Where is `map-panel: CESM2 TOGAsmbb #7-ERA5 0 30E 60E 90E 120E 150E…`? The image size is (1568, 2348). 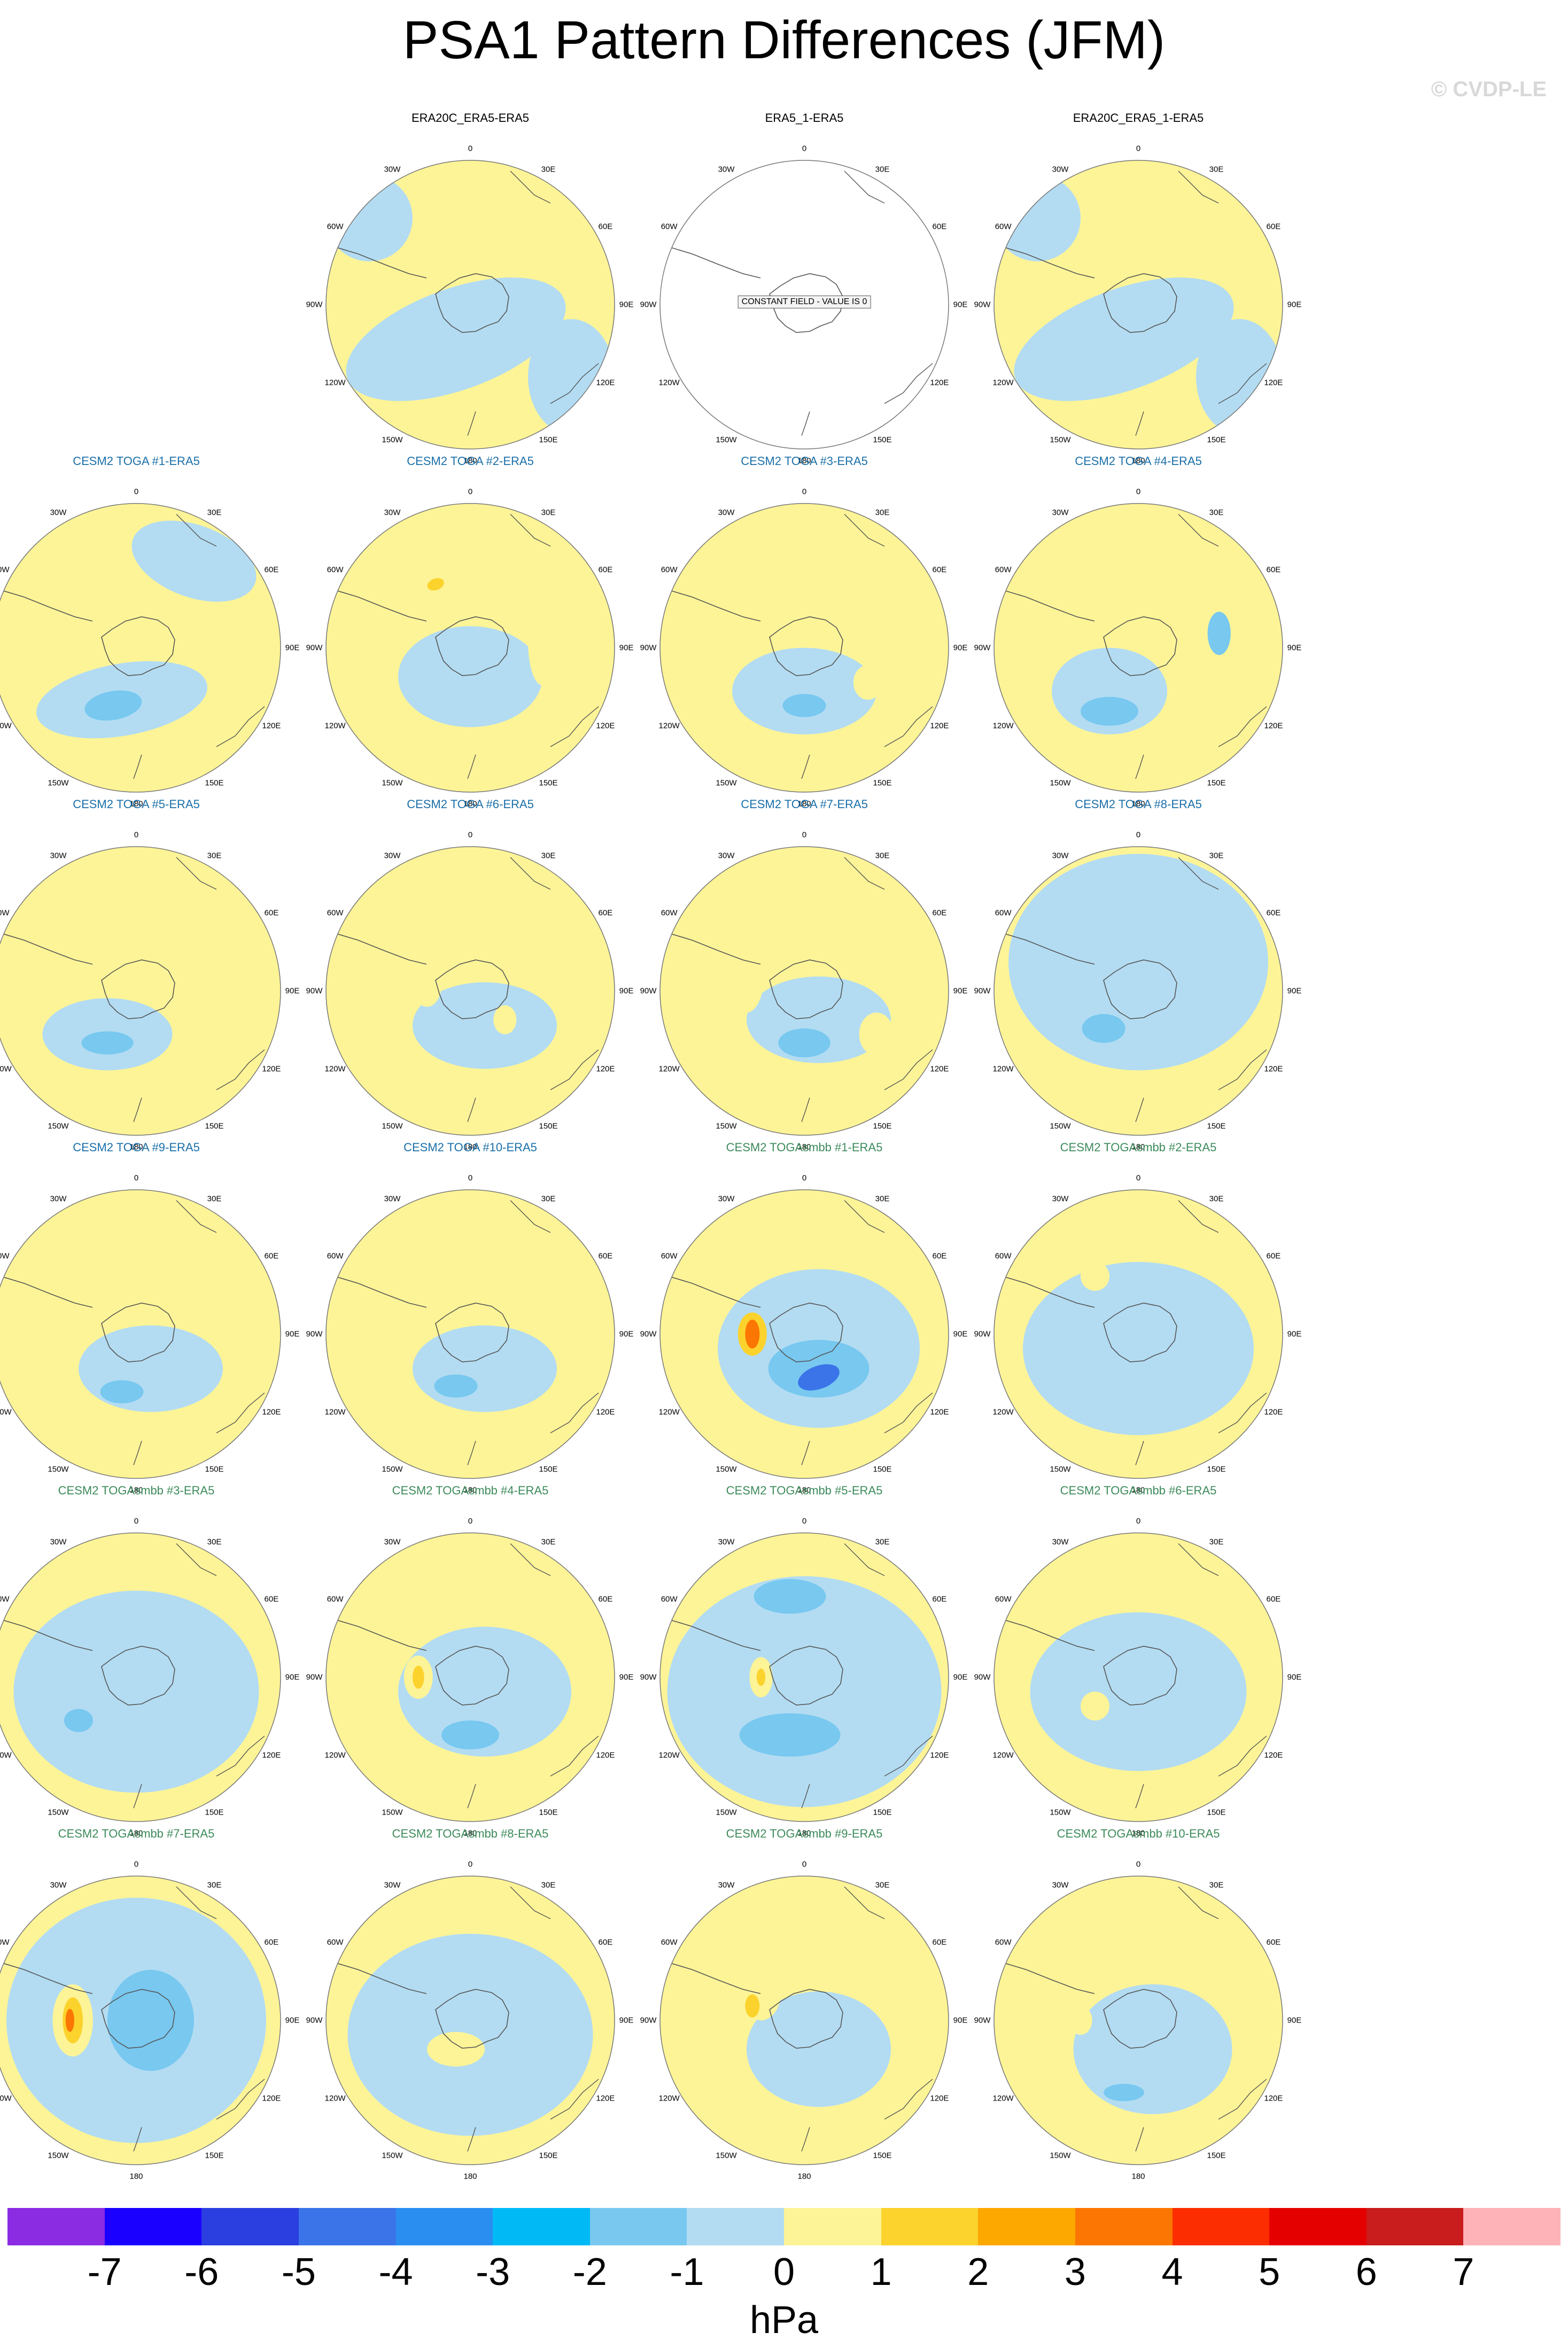
map-panel: CESM2 TOGAsmbb #7-ERA5 0 30E 60E 90E 120E 150E… is located at coordinates (154, 2009).